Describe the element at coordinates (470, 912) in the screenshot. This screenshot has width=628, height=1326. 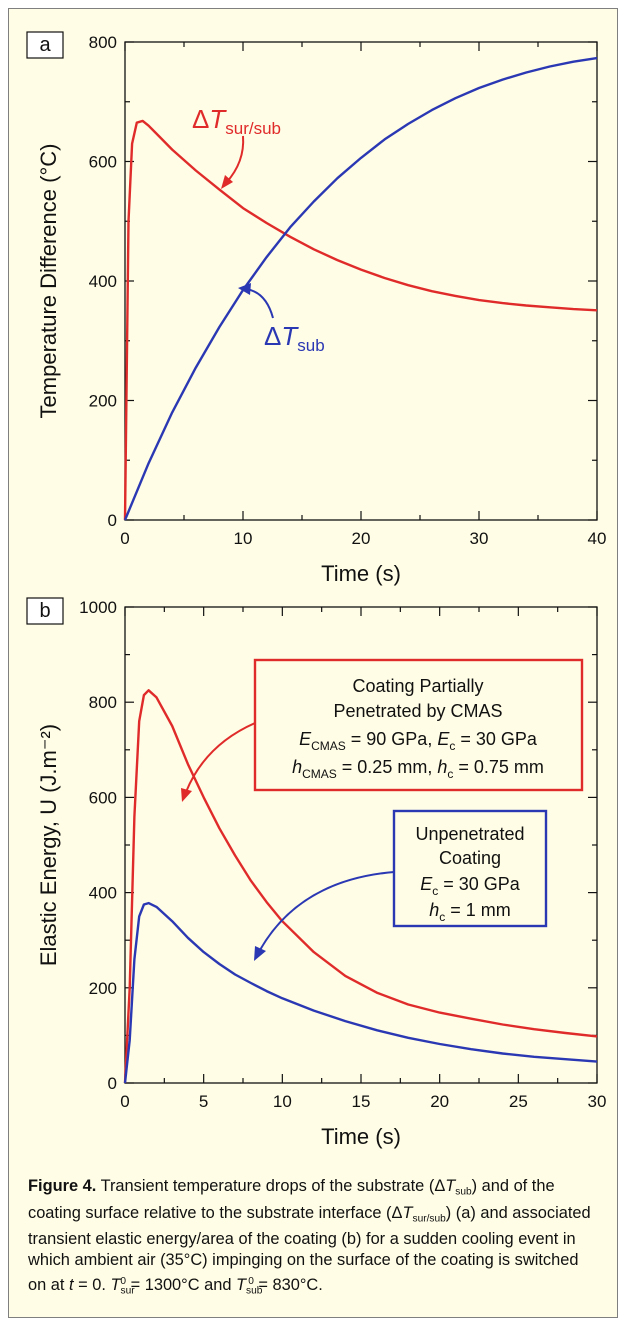
I see `box-unpen-line-4: hc = 1 mm` at that location.